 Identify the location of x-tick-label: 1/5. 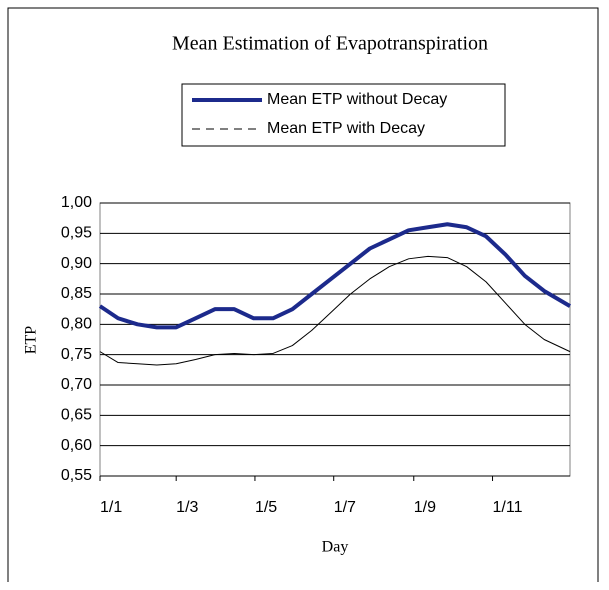
(266, 507).